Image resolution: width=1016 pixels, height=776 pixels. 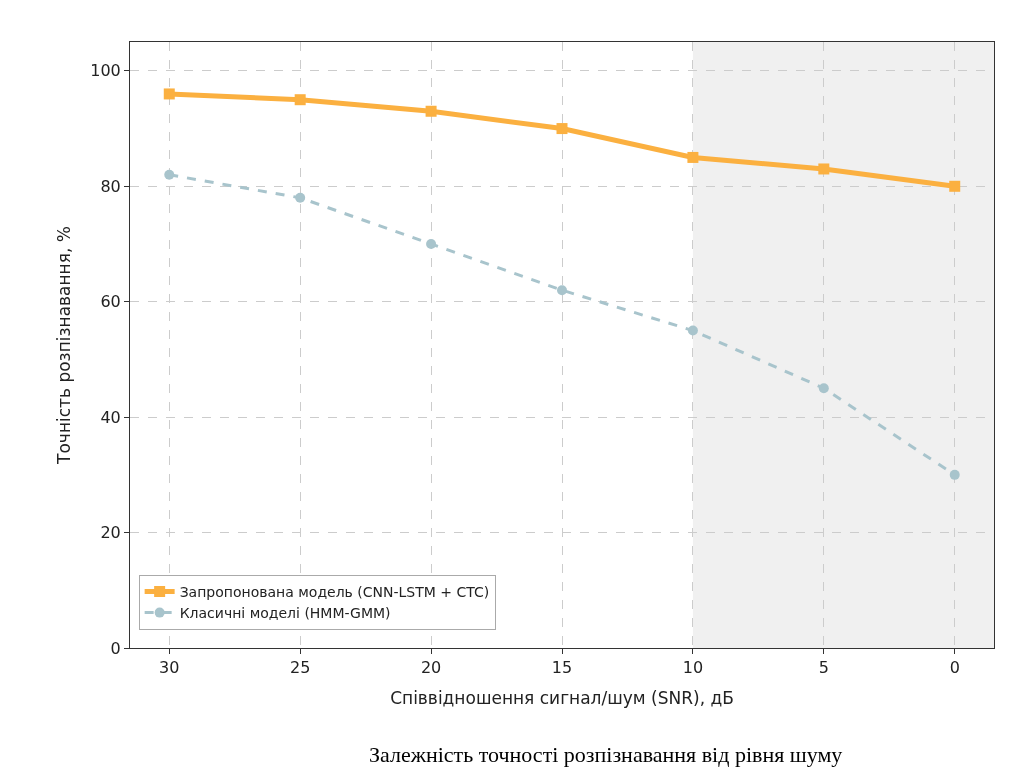 I want to click on x-tick-label: 15, so click(x=562, y=668).